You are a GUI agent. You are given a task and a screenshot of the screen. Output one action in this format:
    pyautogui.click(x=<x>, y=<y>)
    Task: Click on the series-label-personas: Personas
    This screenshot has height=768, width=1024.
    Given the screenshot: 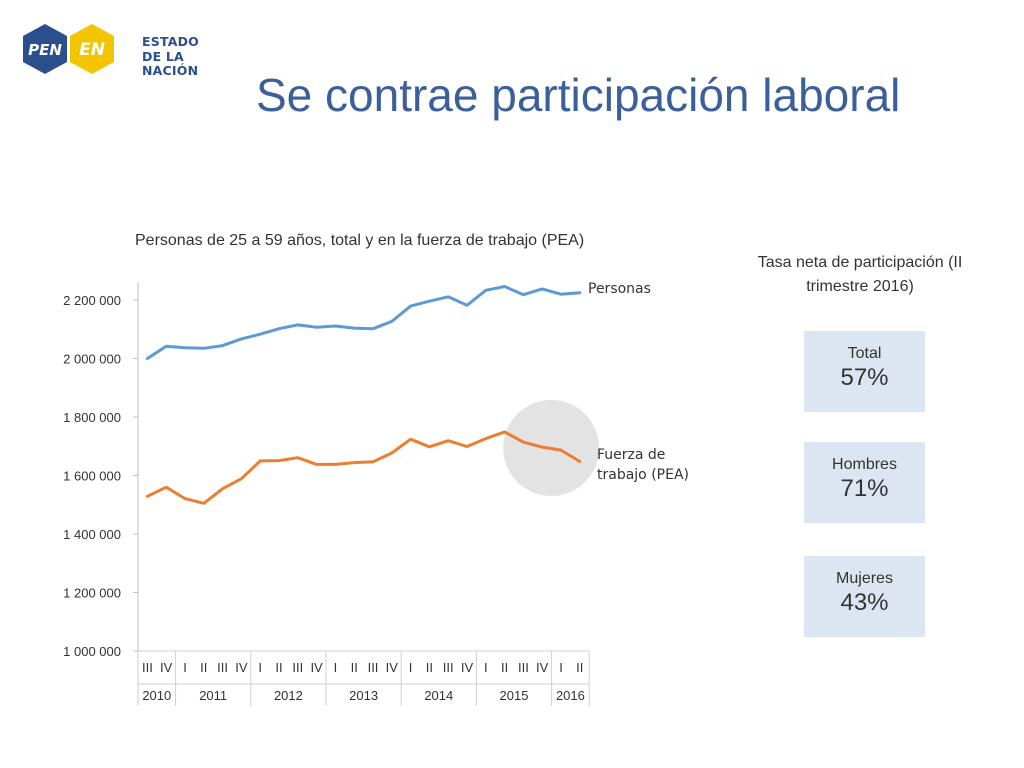 What is the action you would take?
    pyautogui.click(x=619, y=289)
    